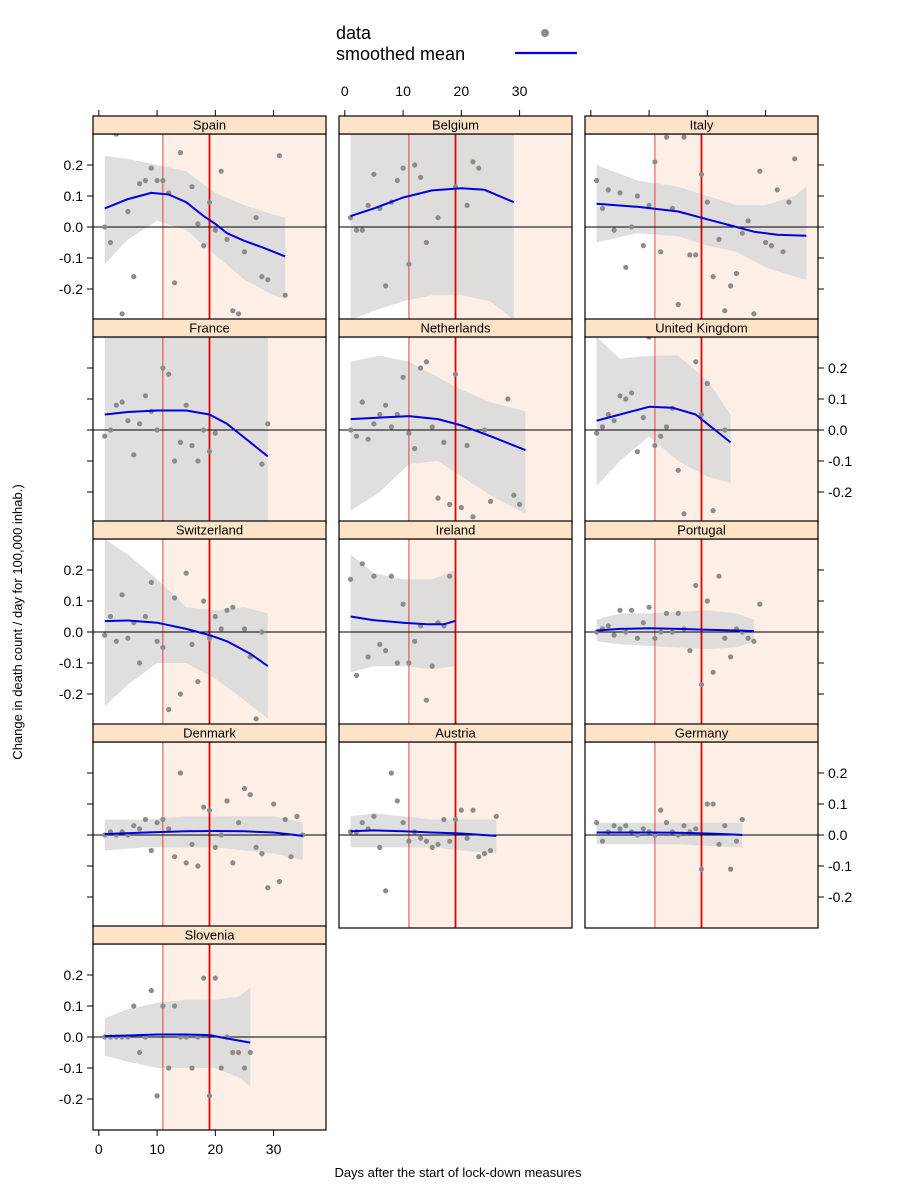  What do you see at coordinates (462, 91) in the screenshot?
I see `x-tick-label: 20` at bounding box center [462, 91].